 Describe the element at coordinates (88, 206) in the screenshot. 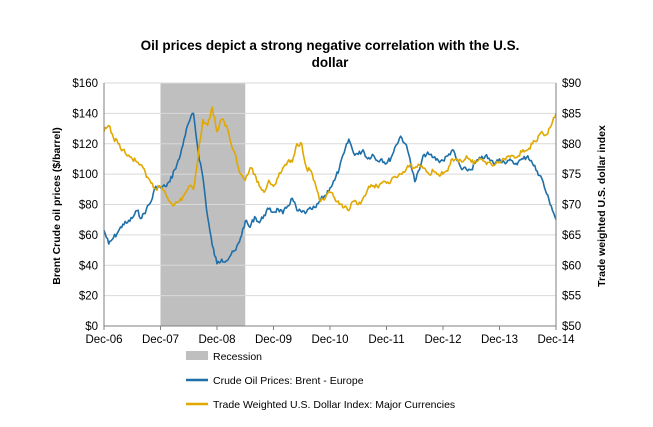

I see `y-tick-label: $80` at that location.